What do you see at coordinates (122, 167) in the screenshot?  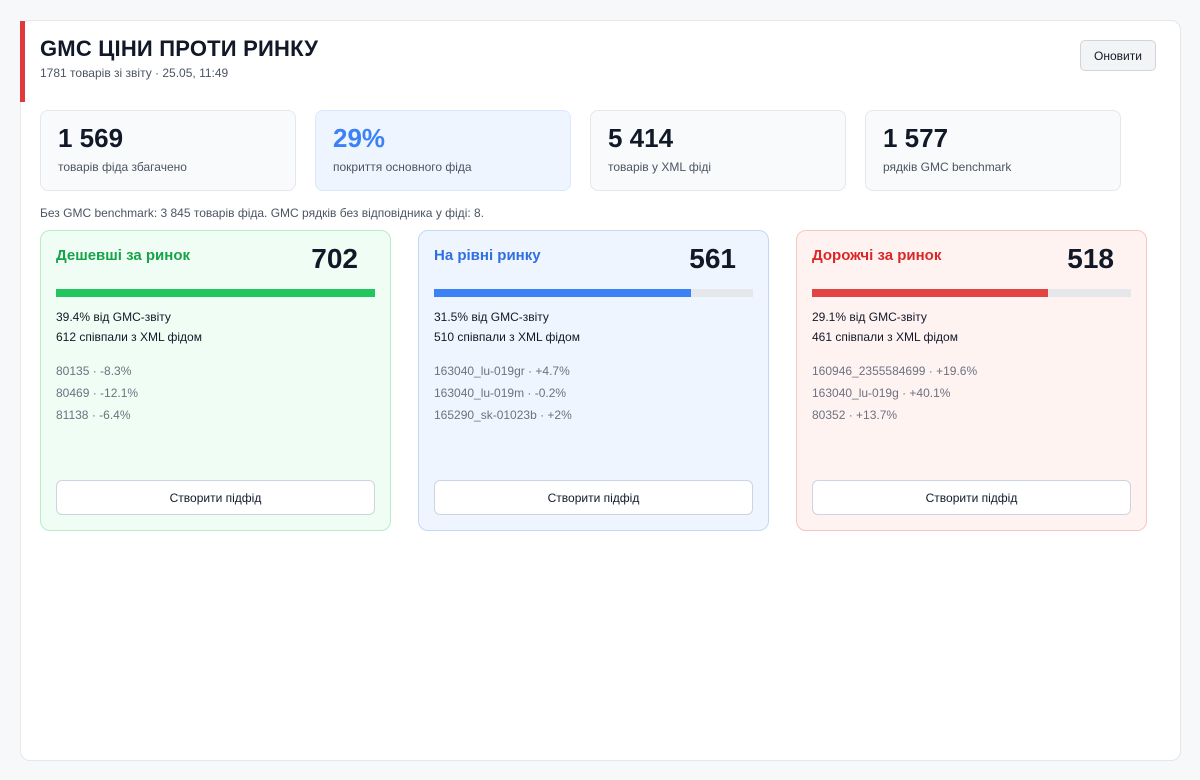 I see `kpi-label: товарів фіда збагачено` at bounding box center [122, 167].